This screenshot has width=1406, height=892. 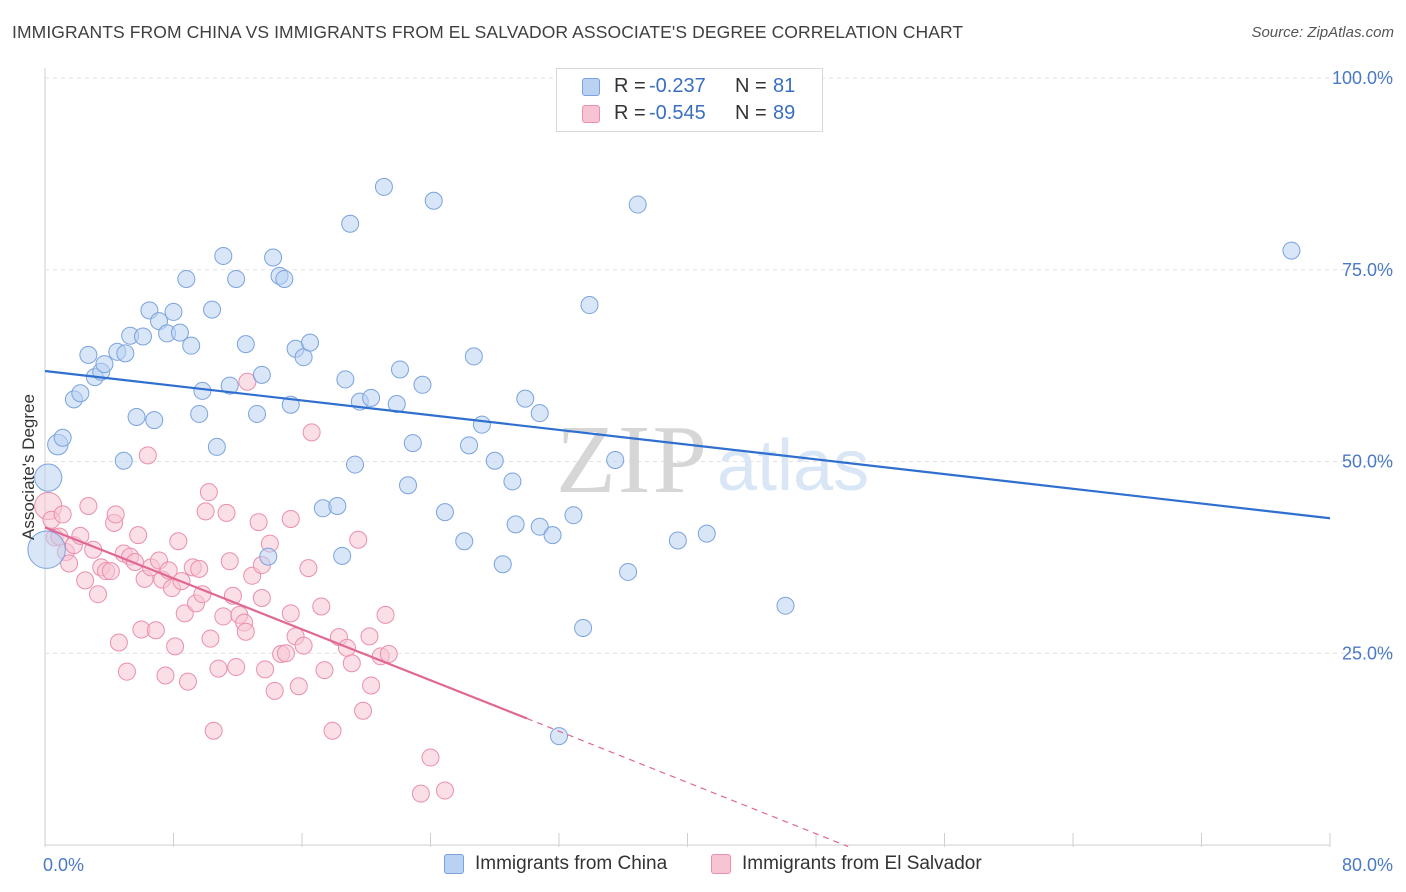 What do you see at coordinates (712, 460) in the screenshot?
I see `watermark: ZIP atlas` at bounding box center [712, 460].